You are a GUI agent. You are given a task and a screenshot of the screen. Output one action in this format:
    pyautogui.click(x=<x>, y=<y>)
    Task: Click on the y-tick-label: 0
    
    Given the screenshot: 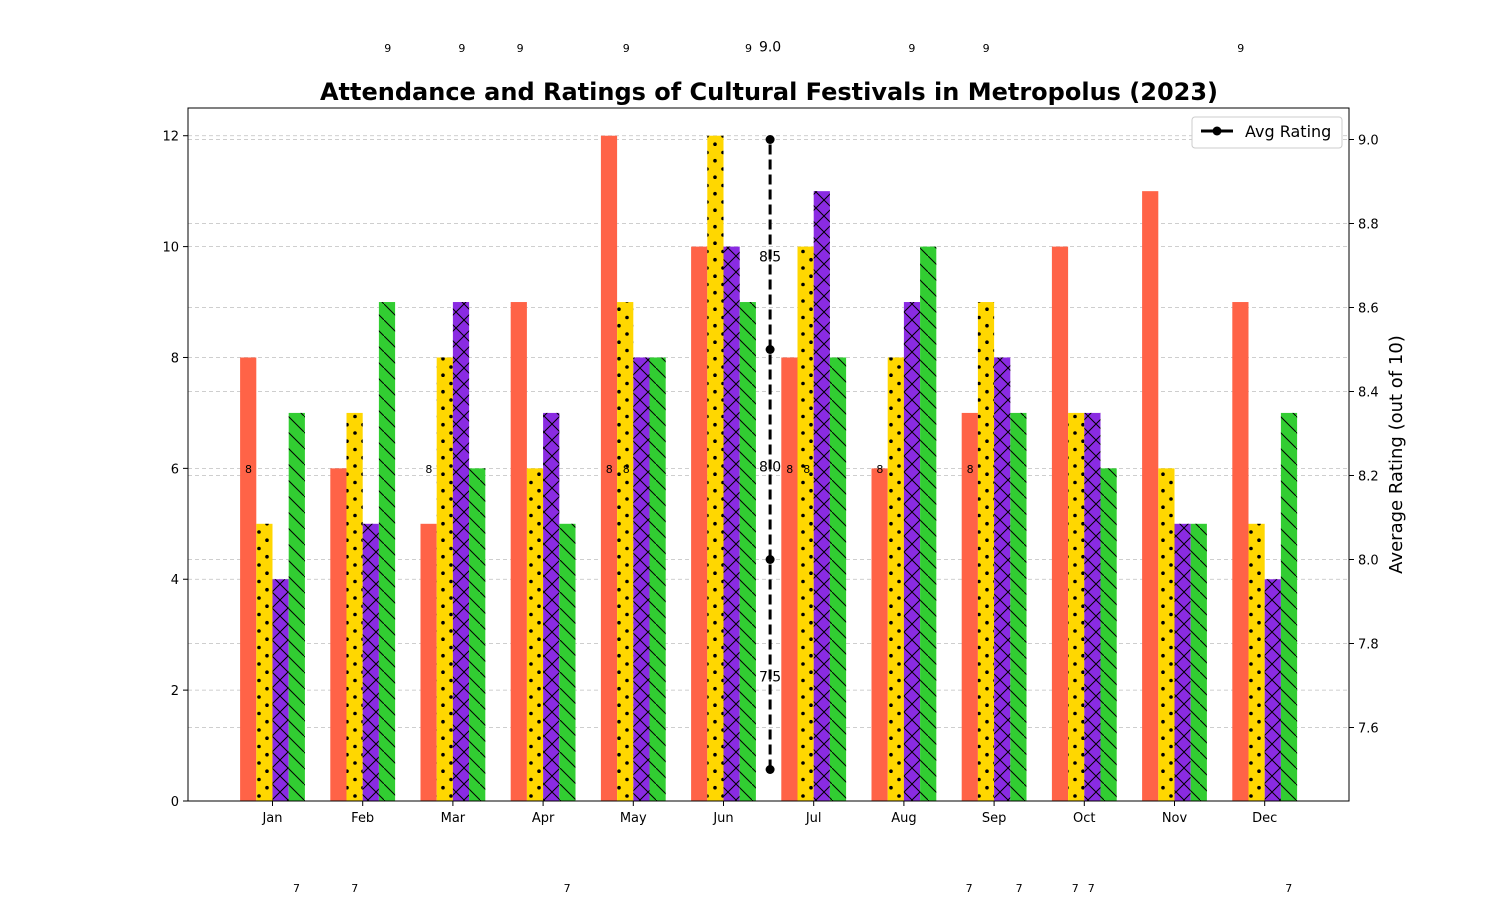 What is the action you would take?
    pyautogui.click(x=175, y=802)
    